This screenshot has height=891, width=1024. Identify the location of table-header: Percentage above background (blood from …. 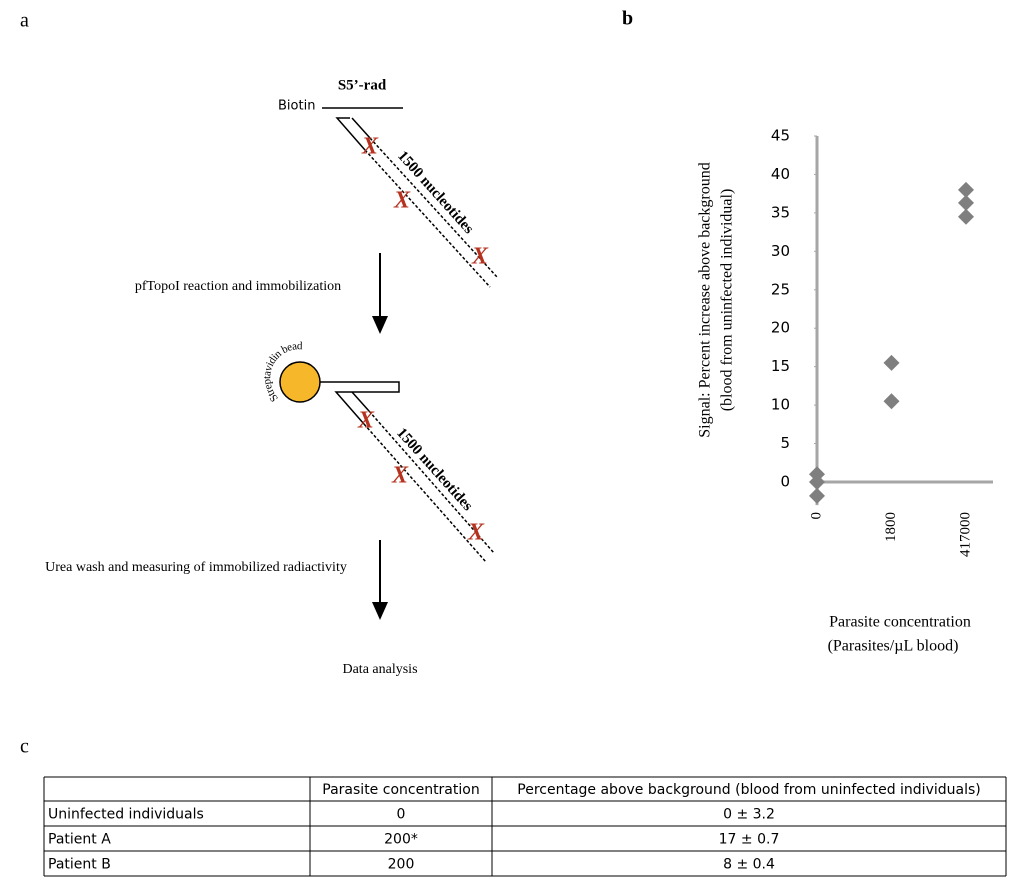
(748, 790).